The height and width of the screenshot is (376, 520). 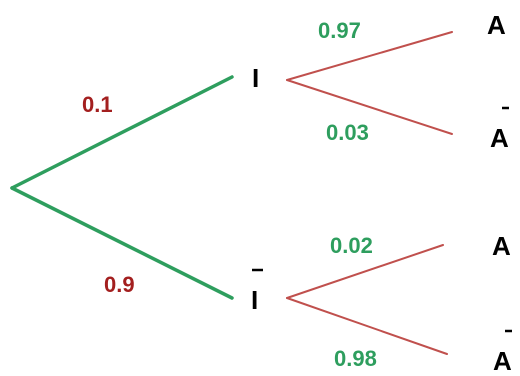 I want to click on branch-I-bar-to-A, so click(x=365, y=271).